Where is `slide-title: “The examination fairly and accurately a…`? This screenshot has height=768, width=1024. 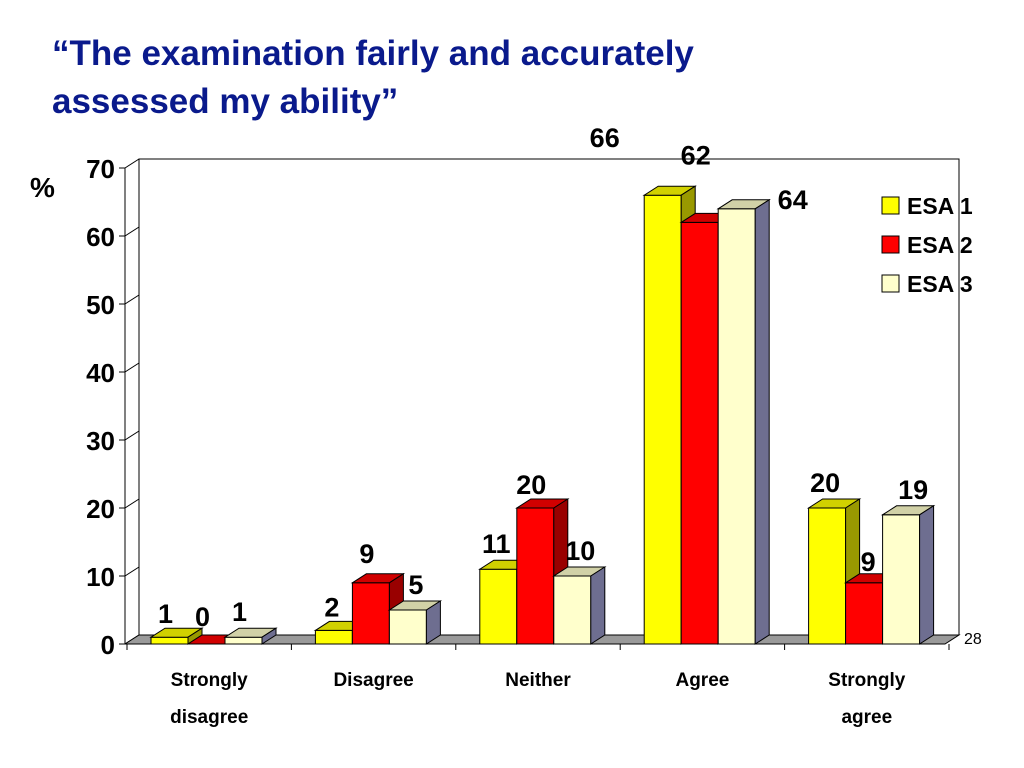
slide-title: “The examination fairly and accurately a… is located at coordinates (502, 78).